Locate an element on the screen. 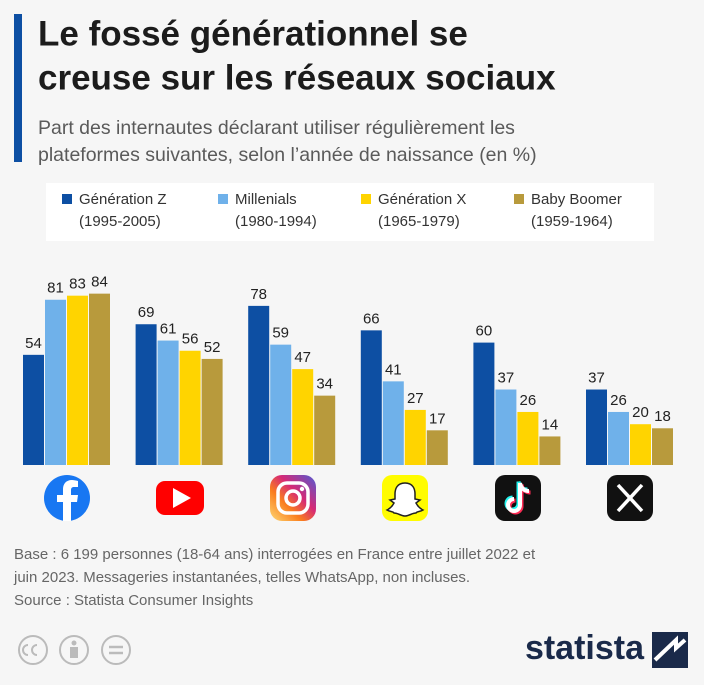  youtube-icon is located at coordinates (180, 498).